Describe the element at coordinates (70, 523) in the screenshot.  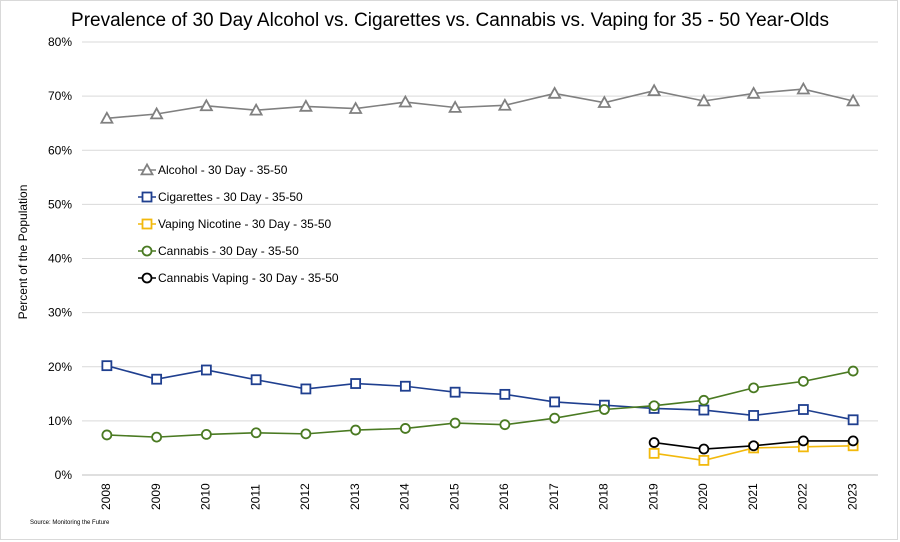
I see `source-note: Source: Monitoring the Future` at that location.